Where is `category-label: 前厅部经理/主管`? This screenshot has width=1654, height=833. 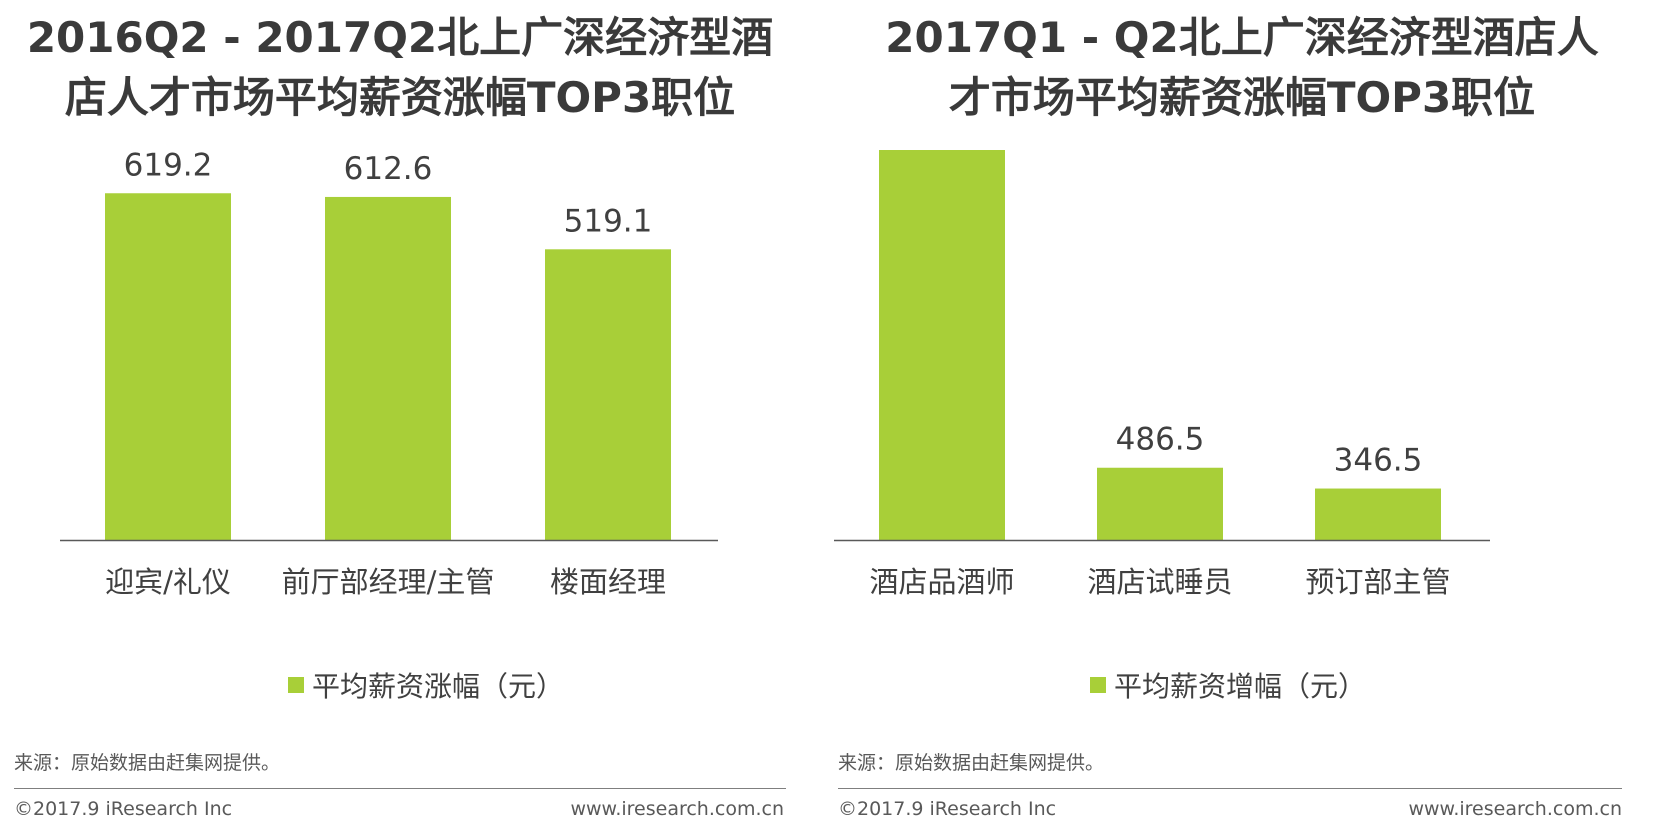
category-label: 前厅部经理/主管 is located at coordinates (388, 582).